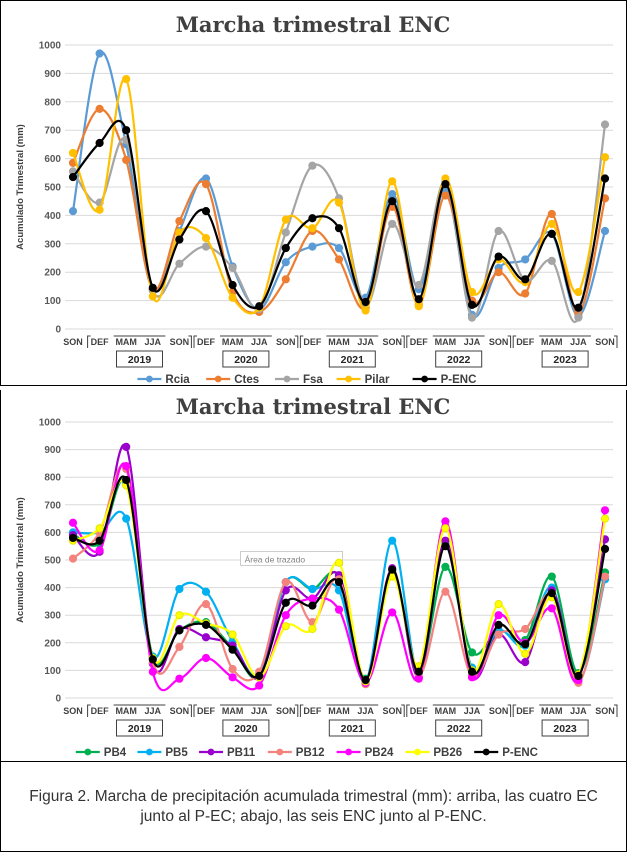  I want to click on legend-label: PB5, so click(176, 753).